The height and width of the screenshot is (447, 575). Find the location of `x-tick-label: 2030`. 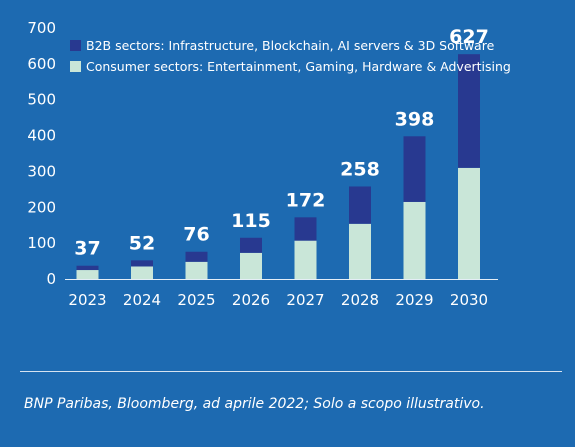

x-tick-label: 2030 is located at coordinates (469, 300).